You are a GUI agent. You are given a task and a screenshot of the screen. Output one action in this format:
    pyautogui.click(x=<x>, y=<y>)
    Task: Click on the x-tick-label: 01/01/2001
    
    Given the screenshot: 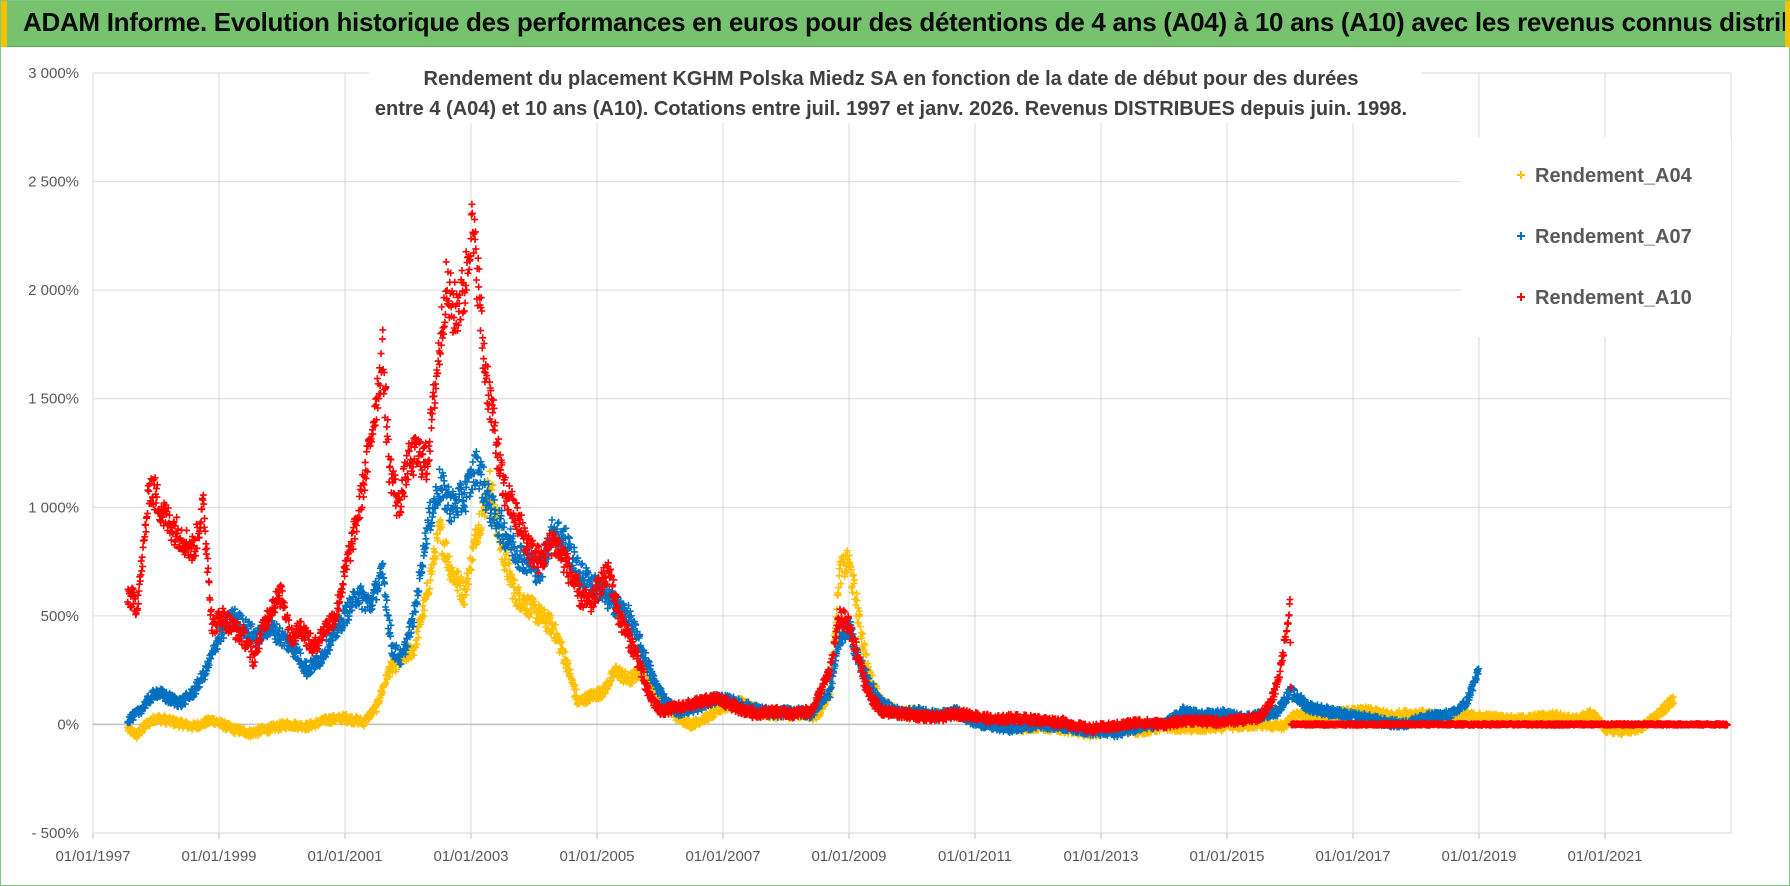 What is the action you would take?
    pyautogui.click(x=344, y=856)
    